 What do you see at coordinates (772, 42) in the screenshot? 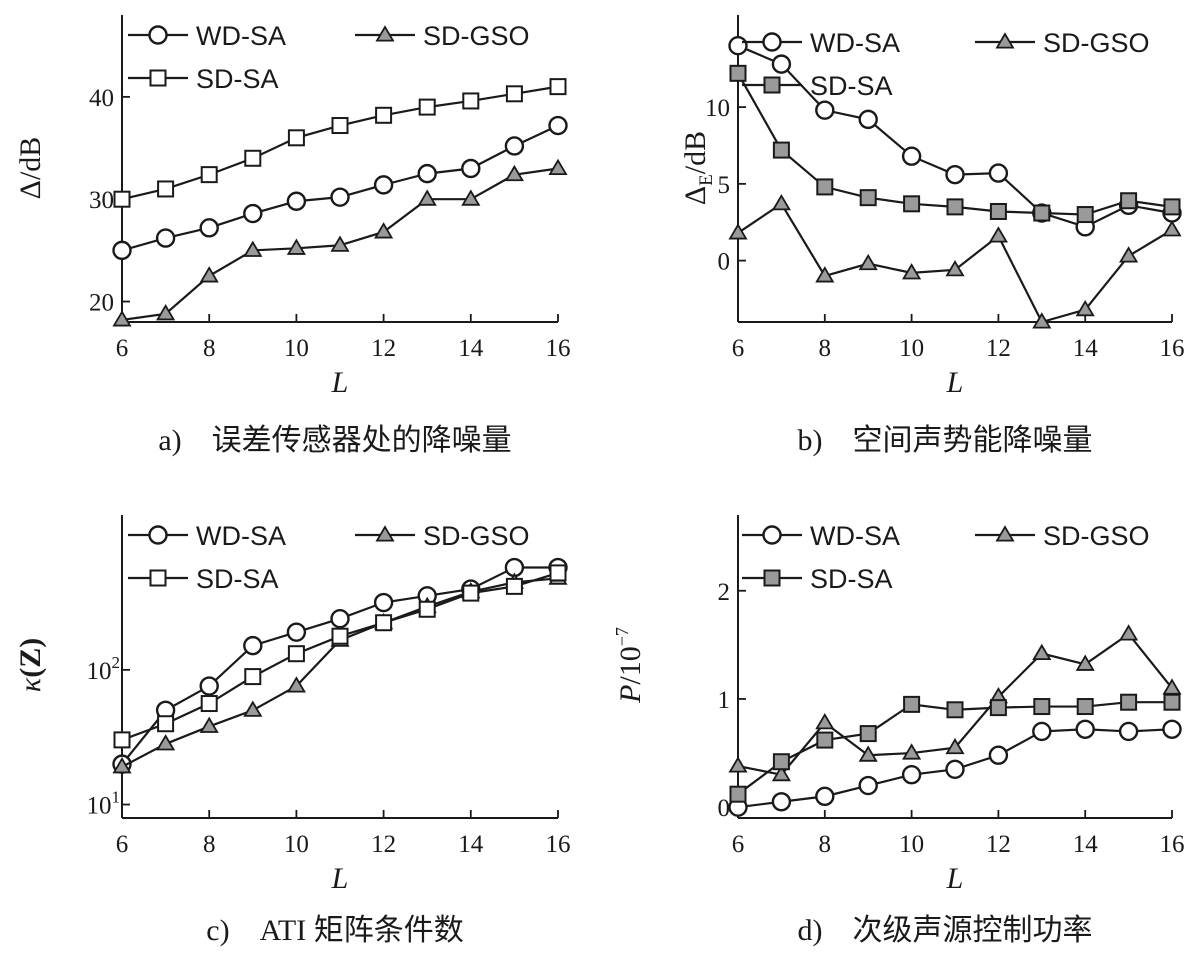
I see `legend-marker-WD-SA` at bounding box center [772, 42].